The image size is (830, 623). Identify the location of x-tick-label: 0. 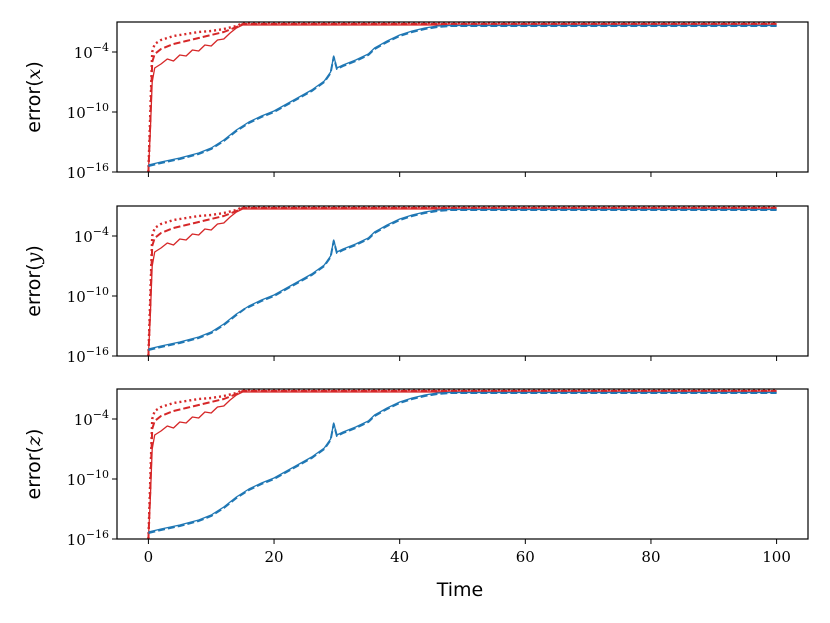
(149, 557).